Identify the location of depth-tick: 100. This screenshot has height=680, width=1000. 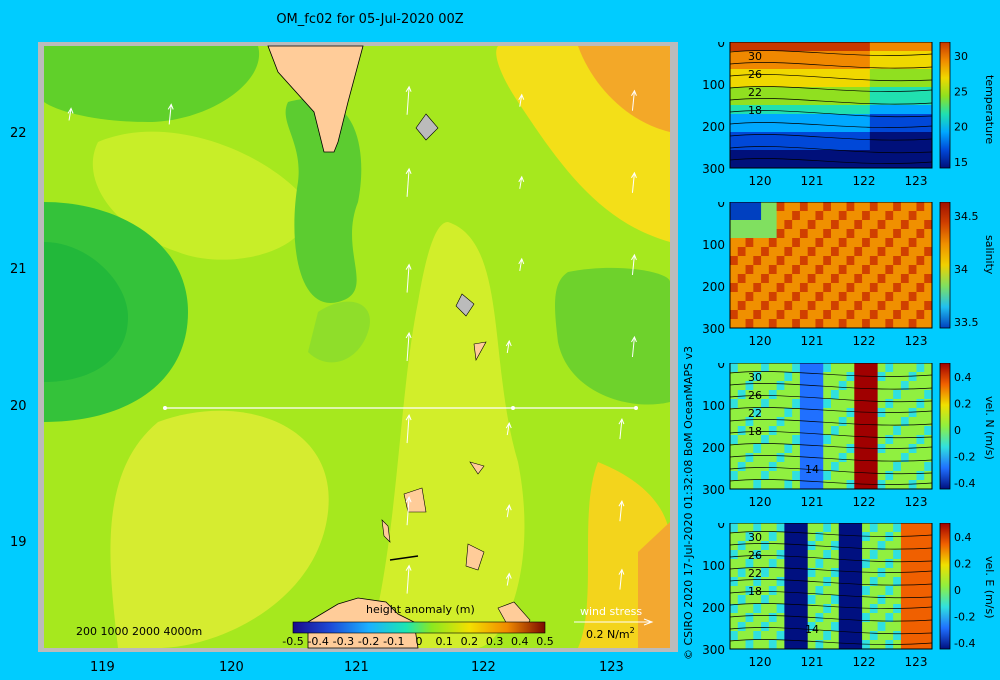
(713, 85).